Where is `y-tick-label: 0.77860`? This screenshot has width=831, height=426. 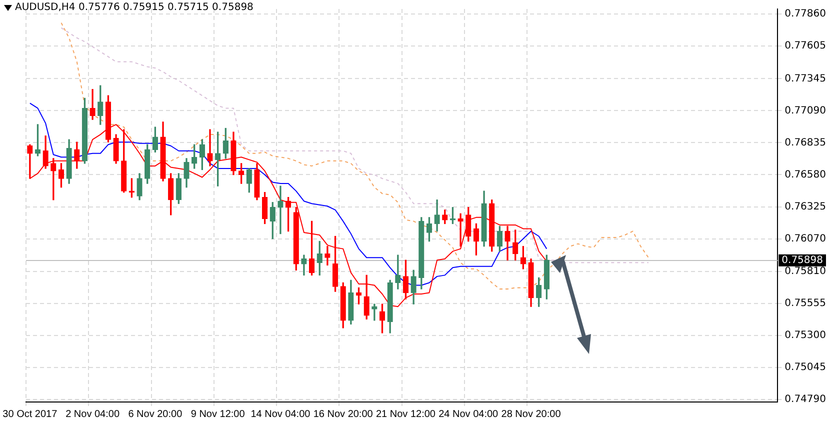 y-tick-label: 0.77860 is located at coordinates (805, 14).